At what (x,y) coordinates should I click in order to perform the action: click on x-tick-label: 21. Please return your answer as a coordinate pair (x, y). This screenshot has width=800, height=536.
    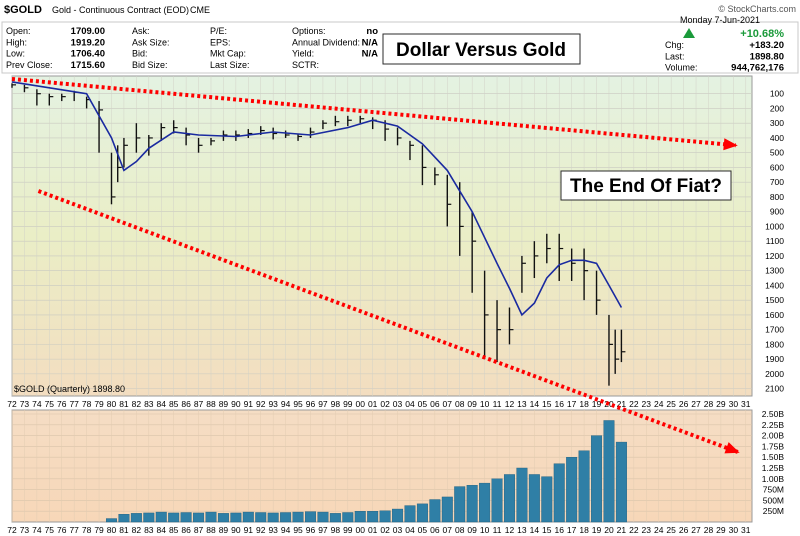
    Looking at the image, I should click on (622, 530).